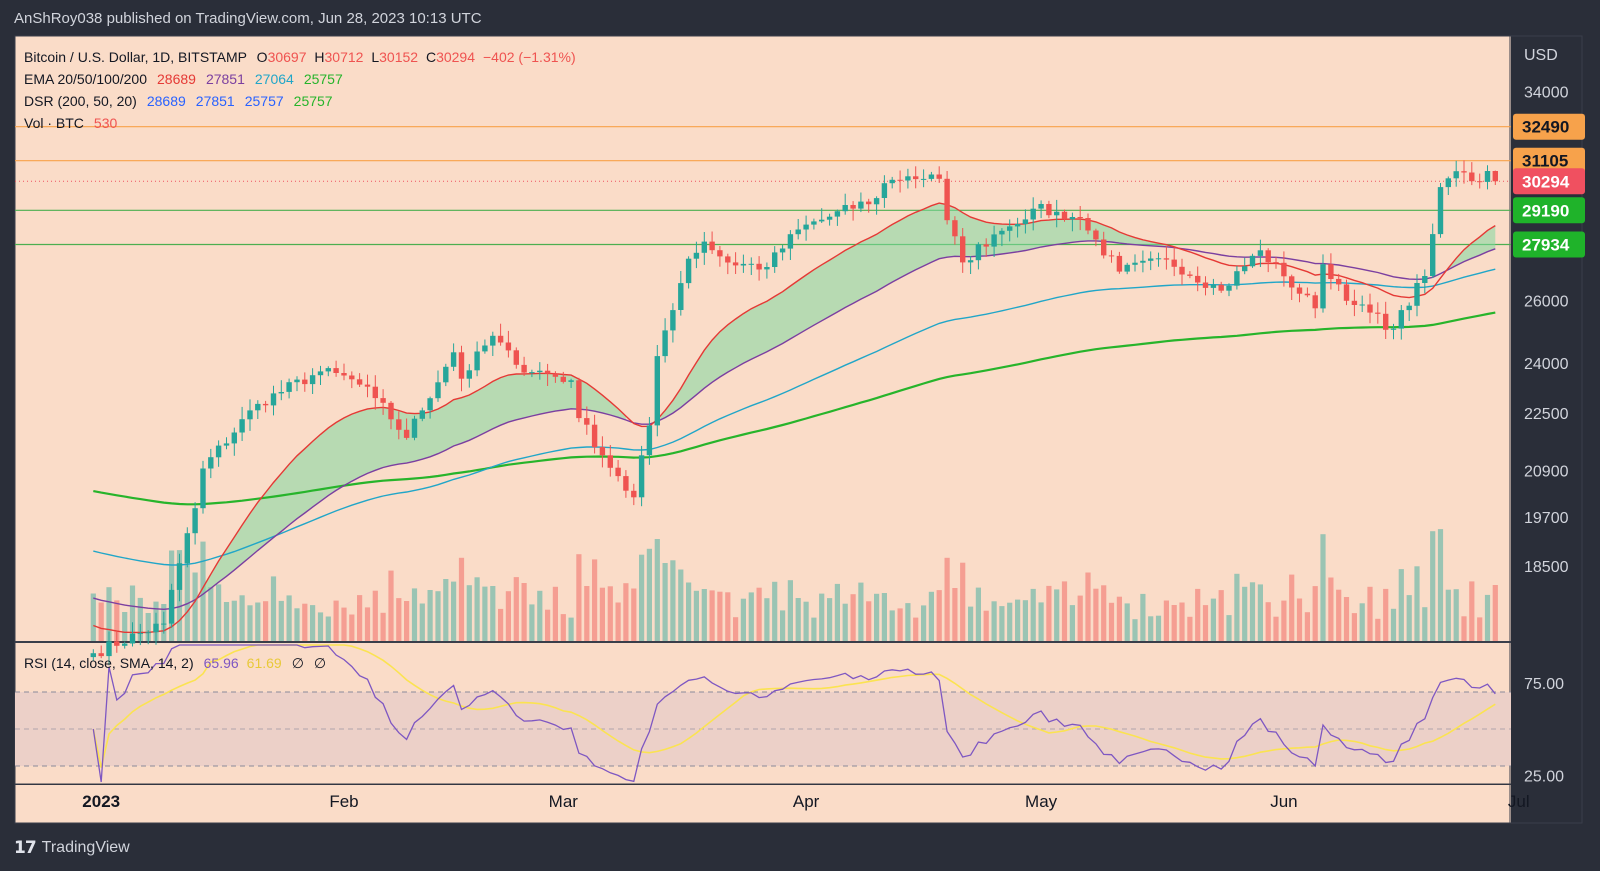 This screenshot has height=871, width=1600. I want to click on price-tick-label: 22500, so click(1546, 414).